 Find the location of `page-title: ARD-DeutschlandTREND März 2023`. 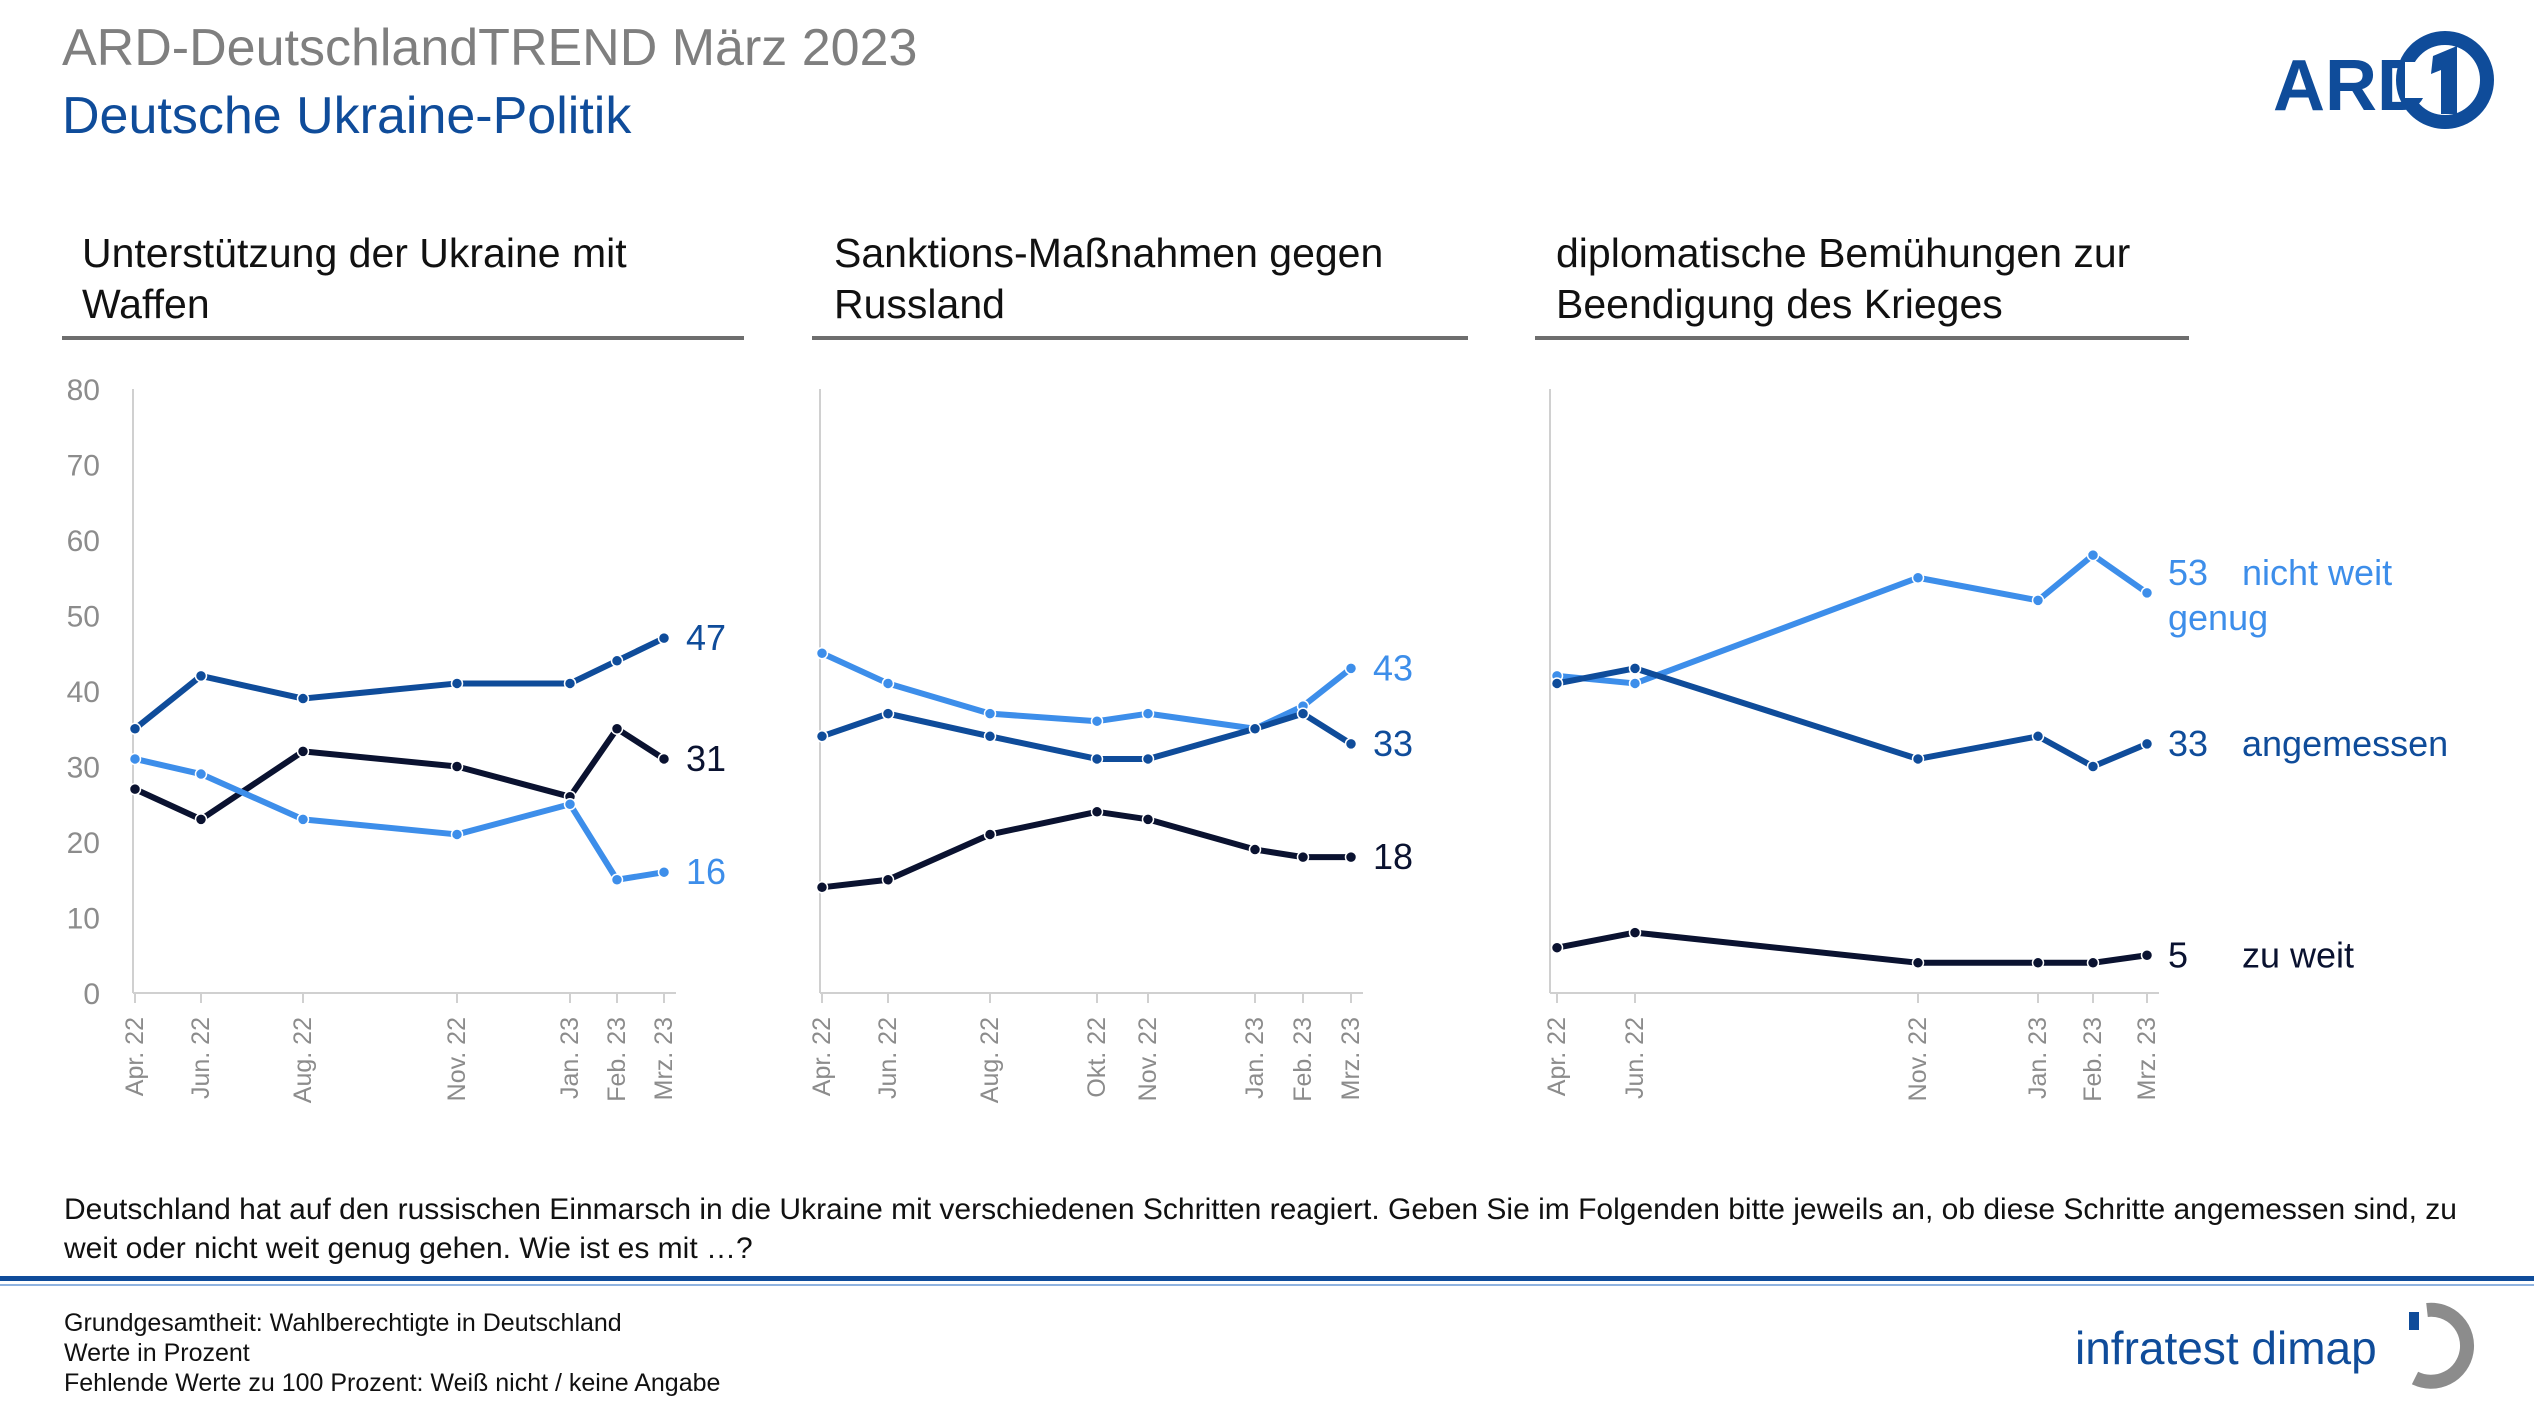

page-title: ARD-DeutschlandTREND März 2023 is located at coordinates (490, 48).